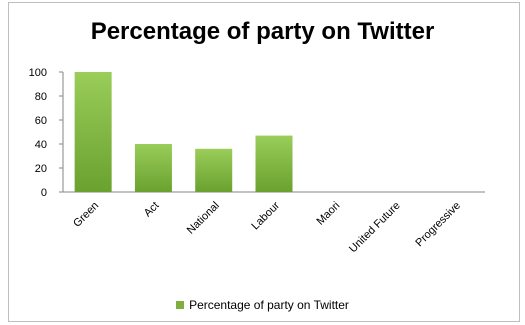 This screenshot has width=525, height=325. Describe the element at coordinates (41, 169) in the screenshot. I see `y-tick-label: 20` at that location.